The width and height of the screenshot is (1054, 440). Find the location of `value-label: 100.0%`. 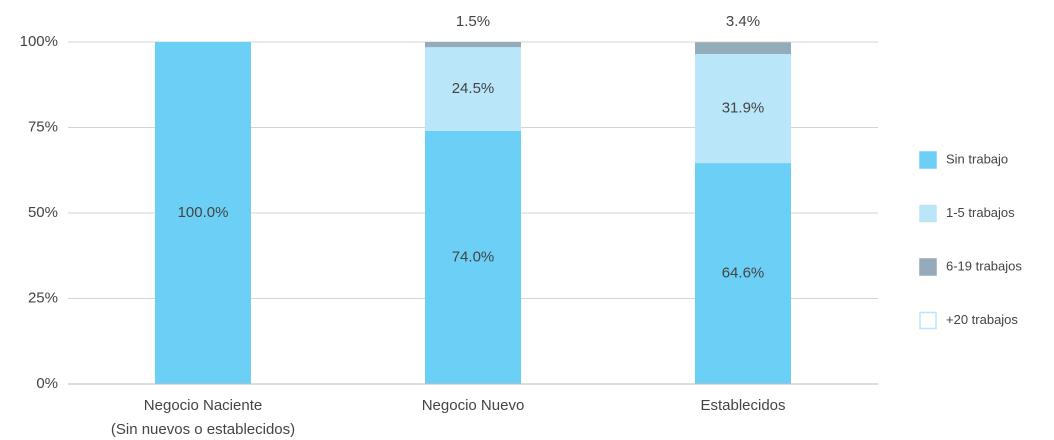

value-label: 100.0% is located at coordinates (203, 212).